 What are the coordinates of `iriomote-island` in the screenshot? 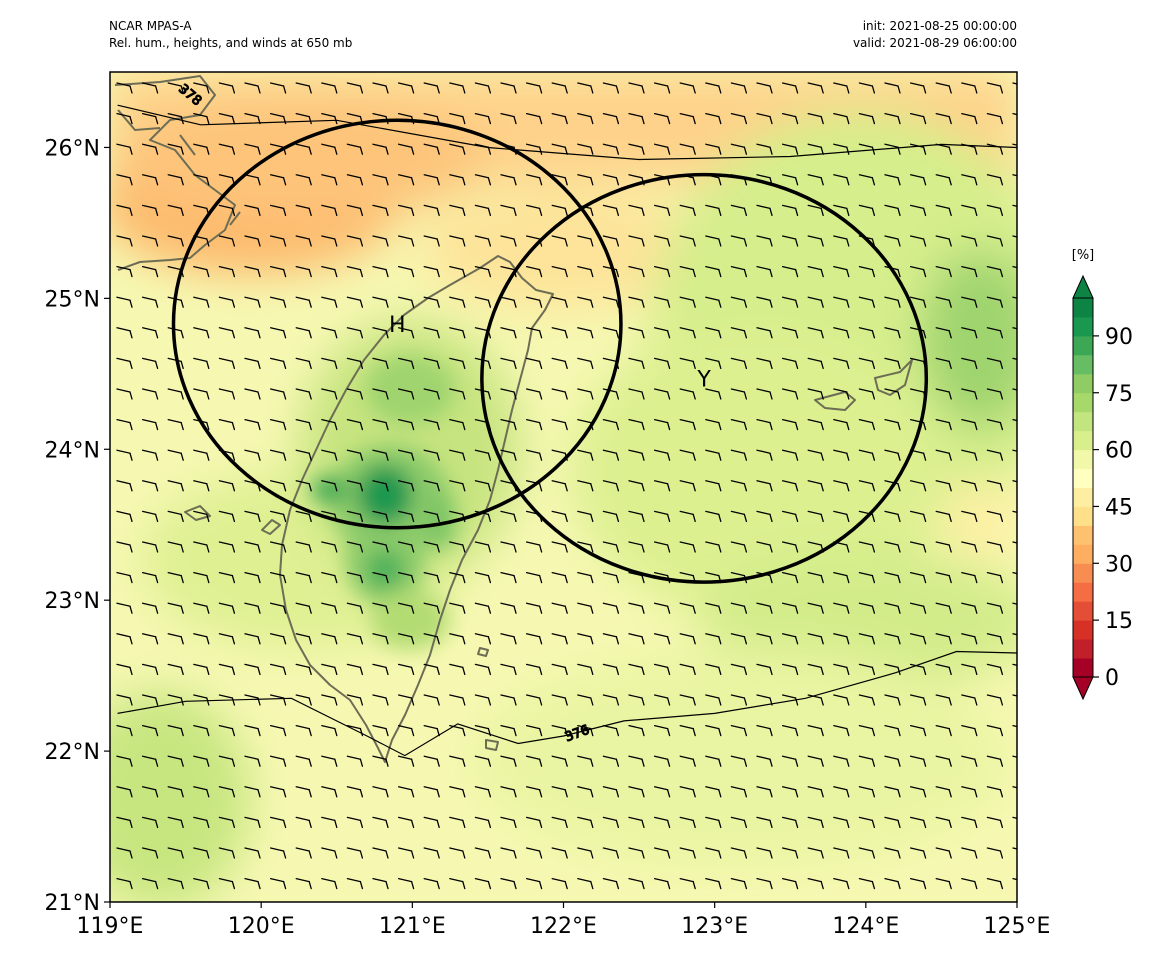 It's located at (893, 377).